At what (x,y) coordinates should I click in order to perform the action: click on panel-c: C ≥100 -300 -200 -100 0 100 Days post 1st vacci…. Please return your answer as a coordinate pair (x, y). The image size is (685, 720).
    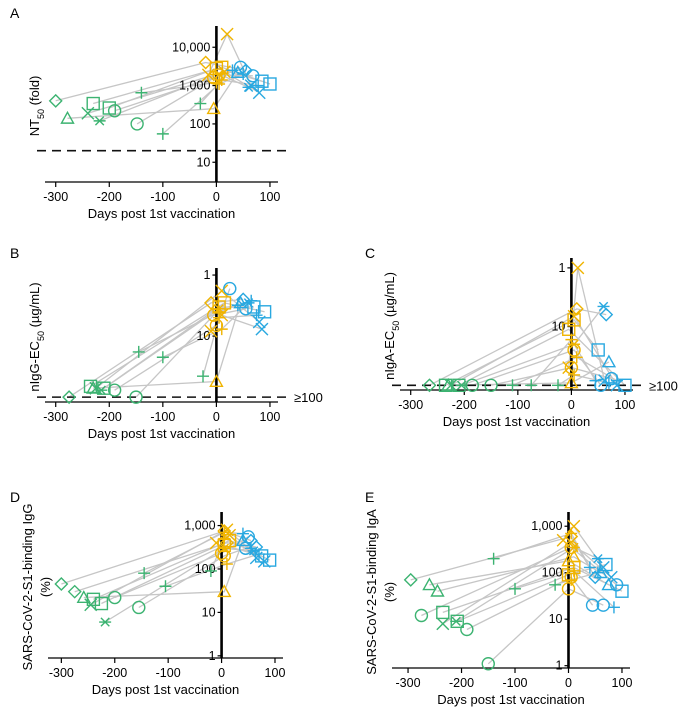
    Looking at the image, I should click on (521, 337).